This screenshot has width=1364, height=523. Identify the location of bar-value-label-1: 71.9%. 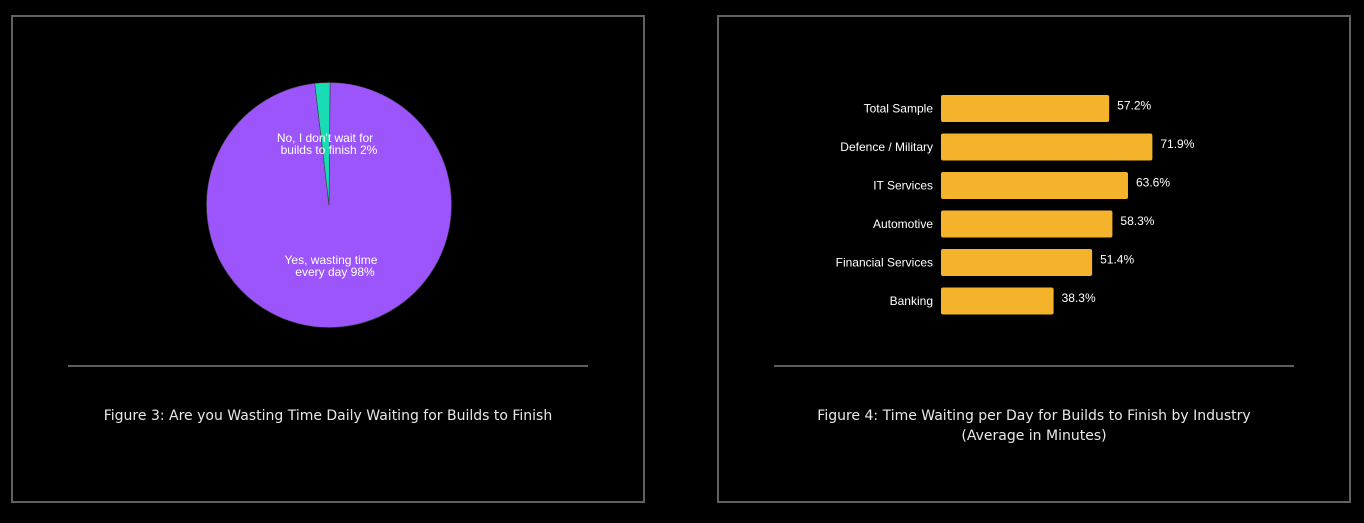
(1177, 144).